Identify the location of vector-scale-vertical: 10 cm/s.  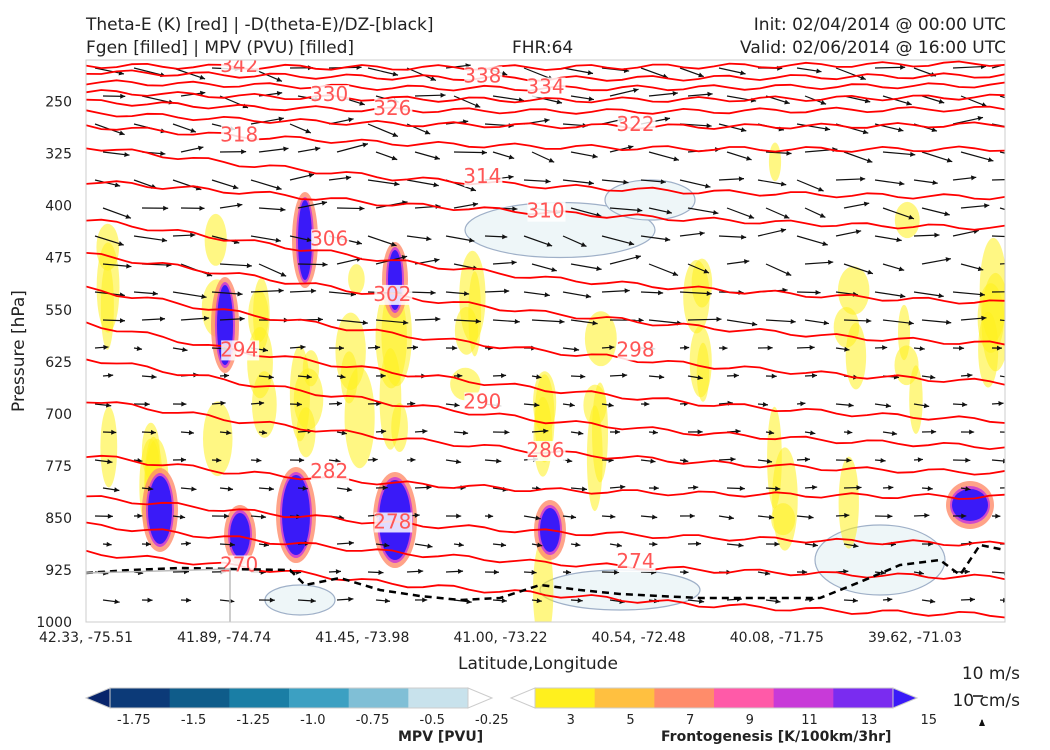
(986, 701).